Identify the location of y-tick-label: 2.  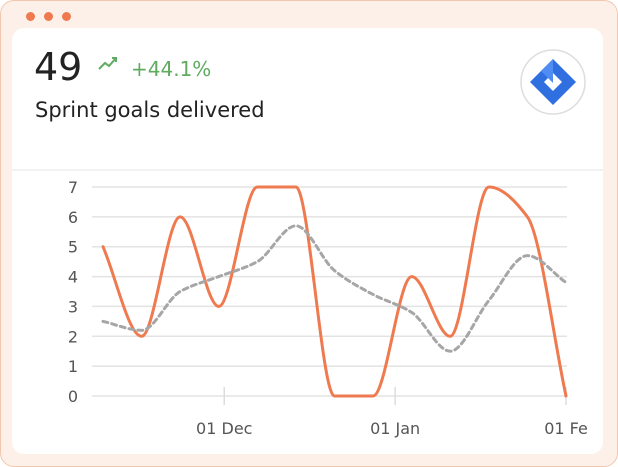
(73, 336).